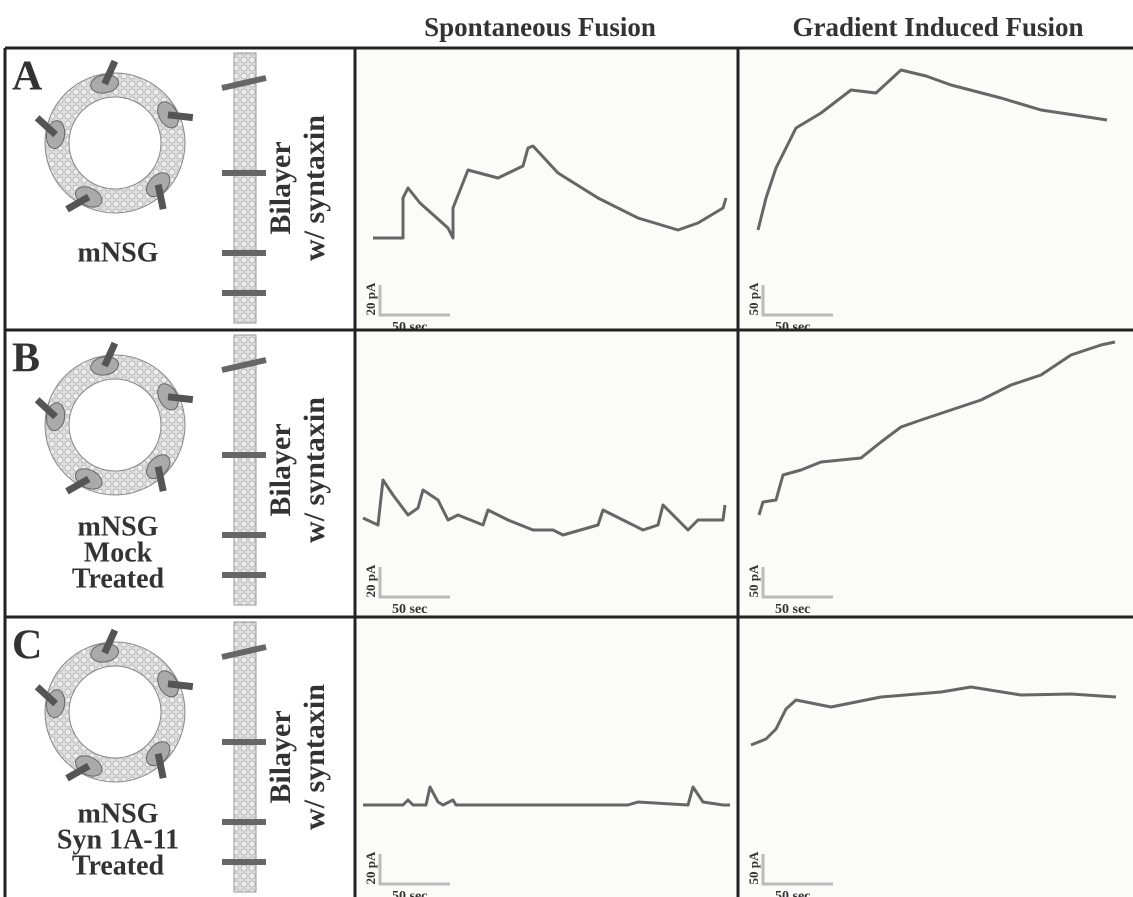  I want to click on row-label: A, so click(27, 77).